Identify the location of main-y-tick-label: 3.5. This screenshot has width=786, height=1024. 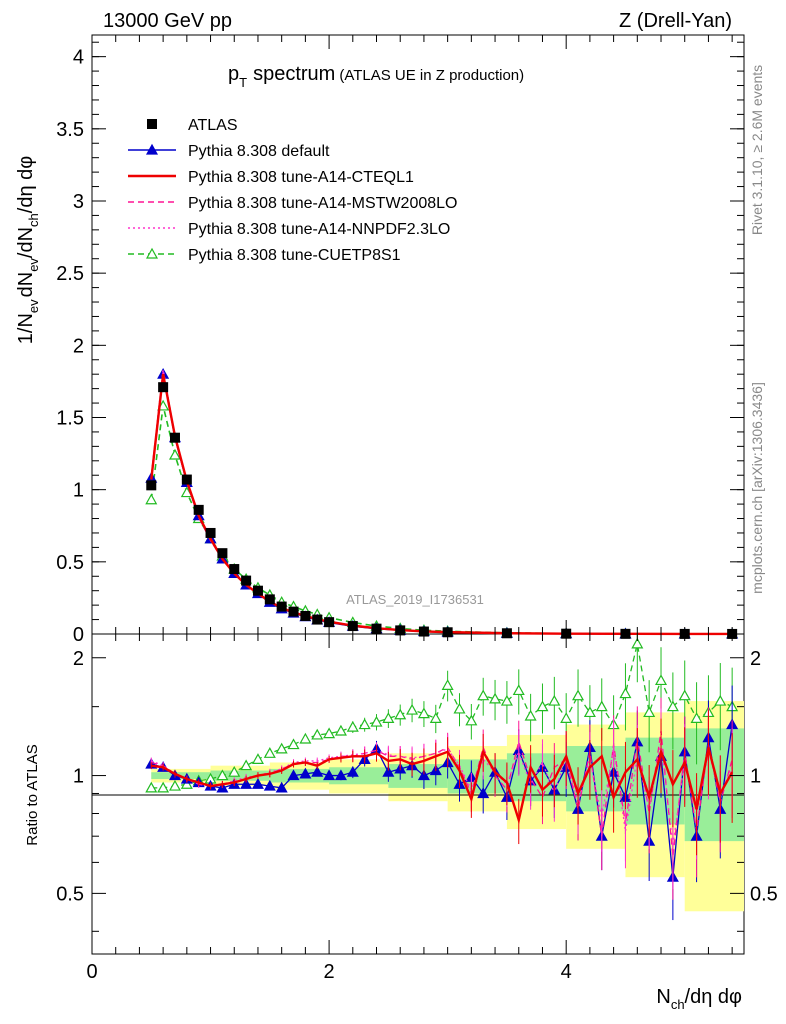
(70, 130).